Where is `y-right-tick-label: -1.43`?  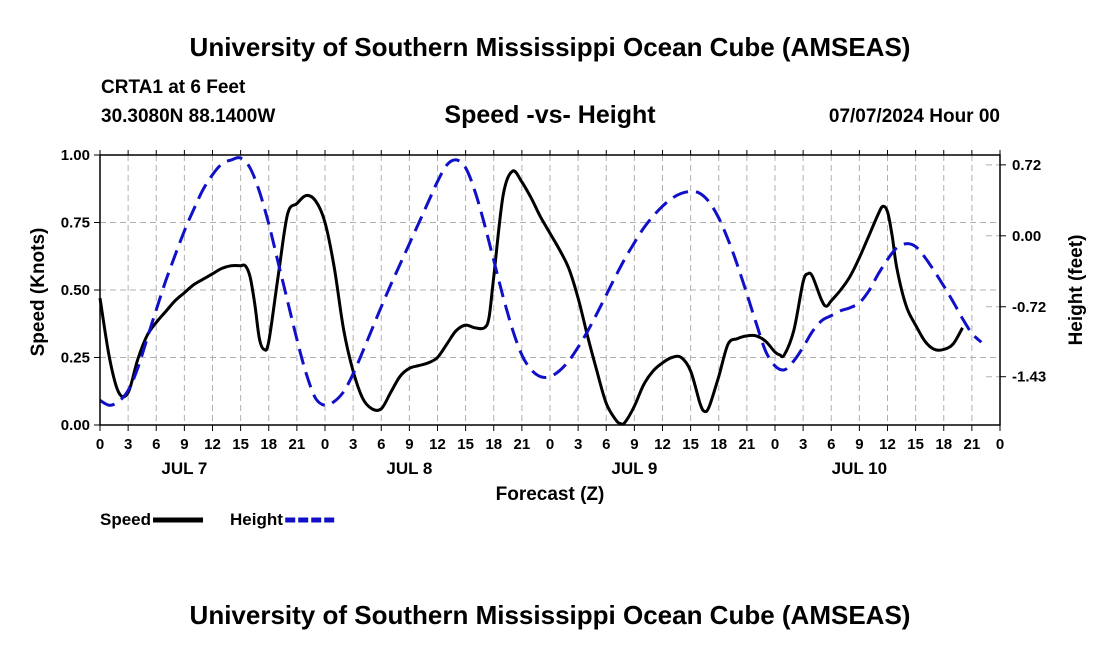
y-right-tick-label: -1.43 is located at coordinates (1029, 377).